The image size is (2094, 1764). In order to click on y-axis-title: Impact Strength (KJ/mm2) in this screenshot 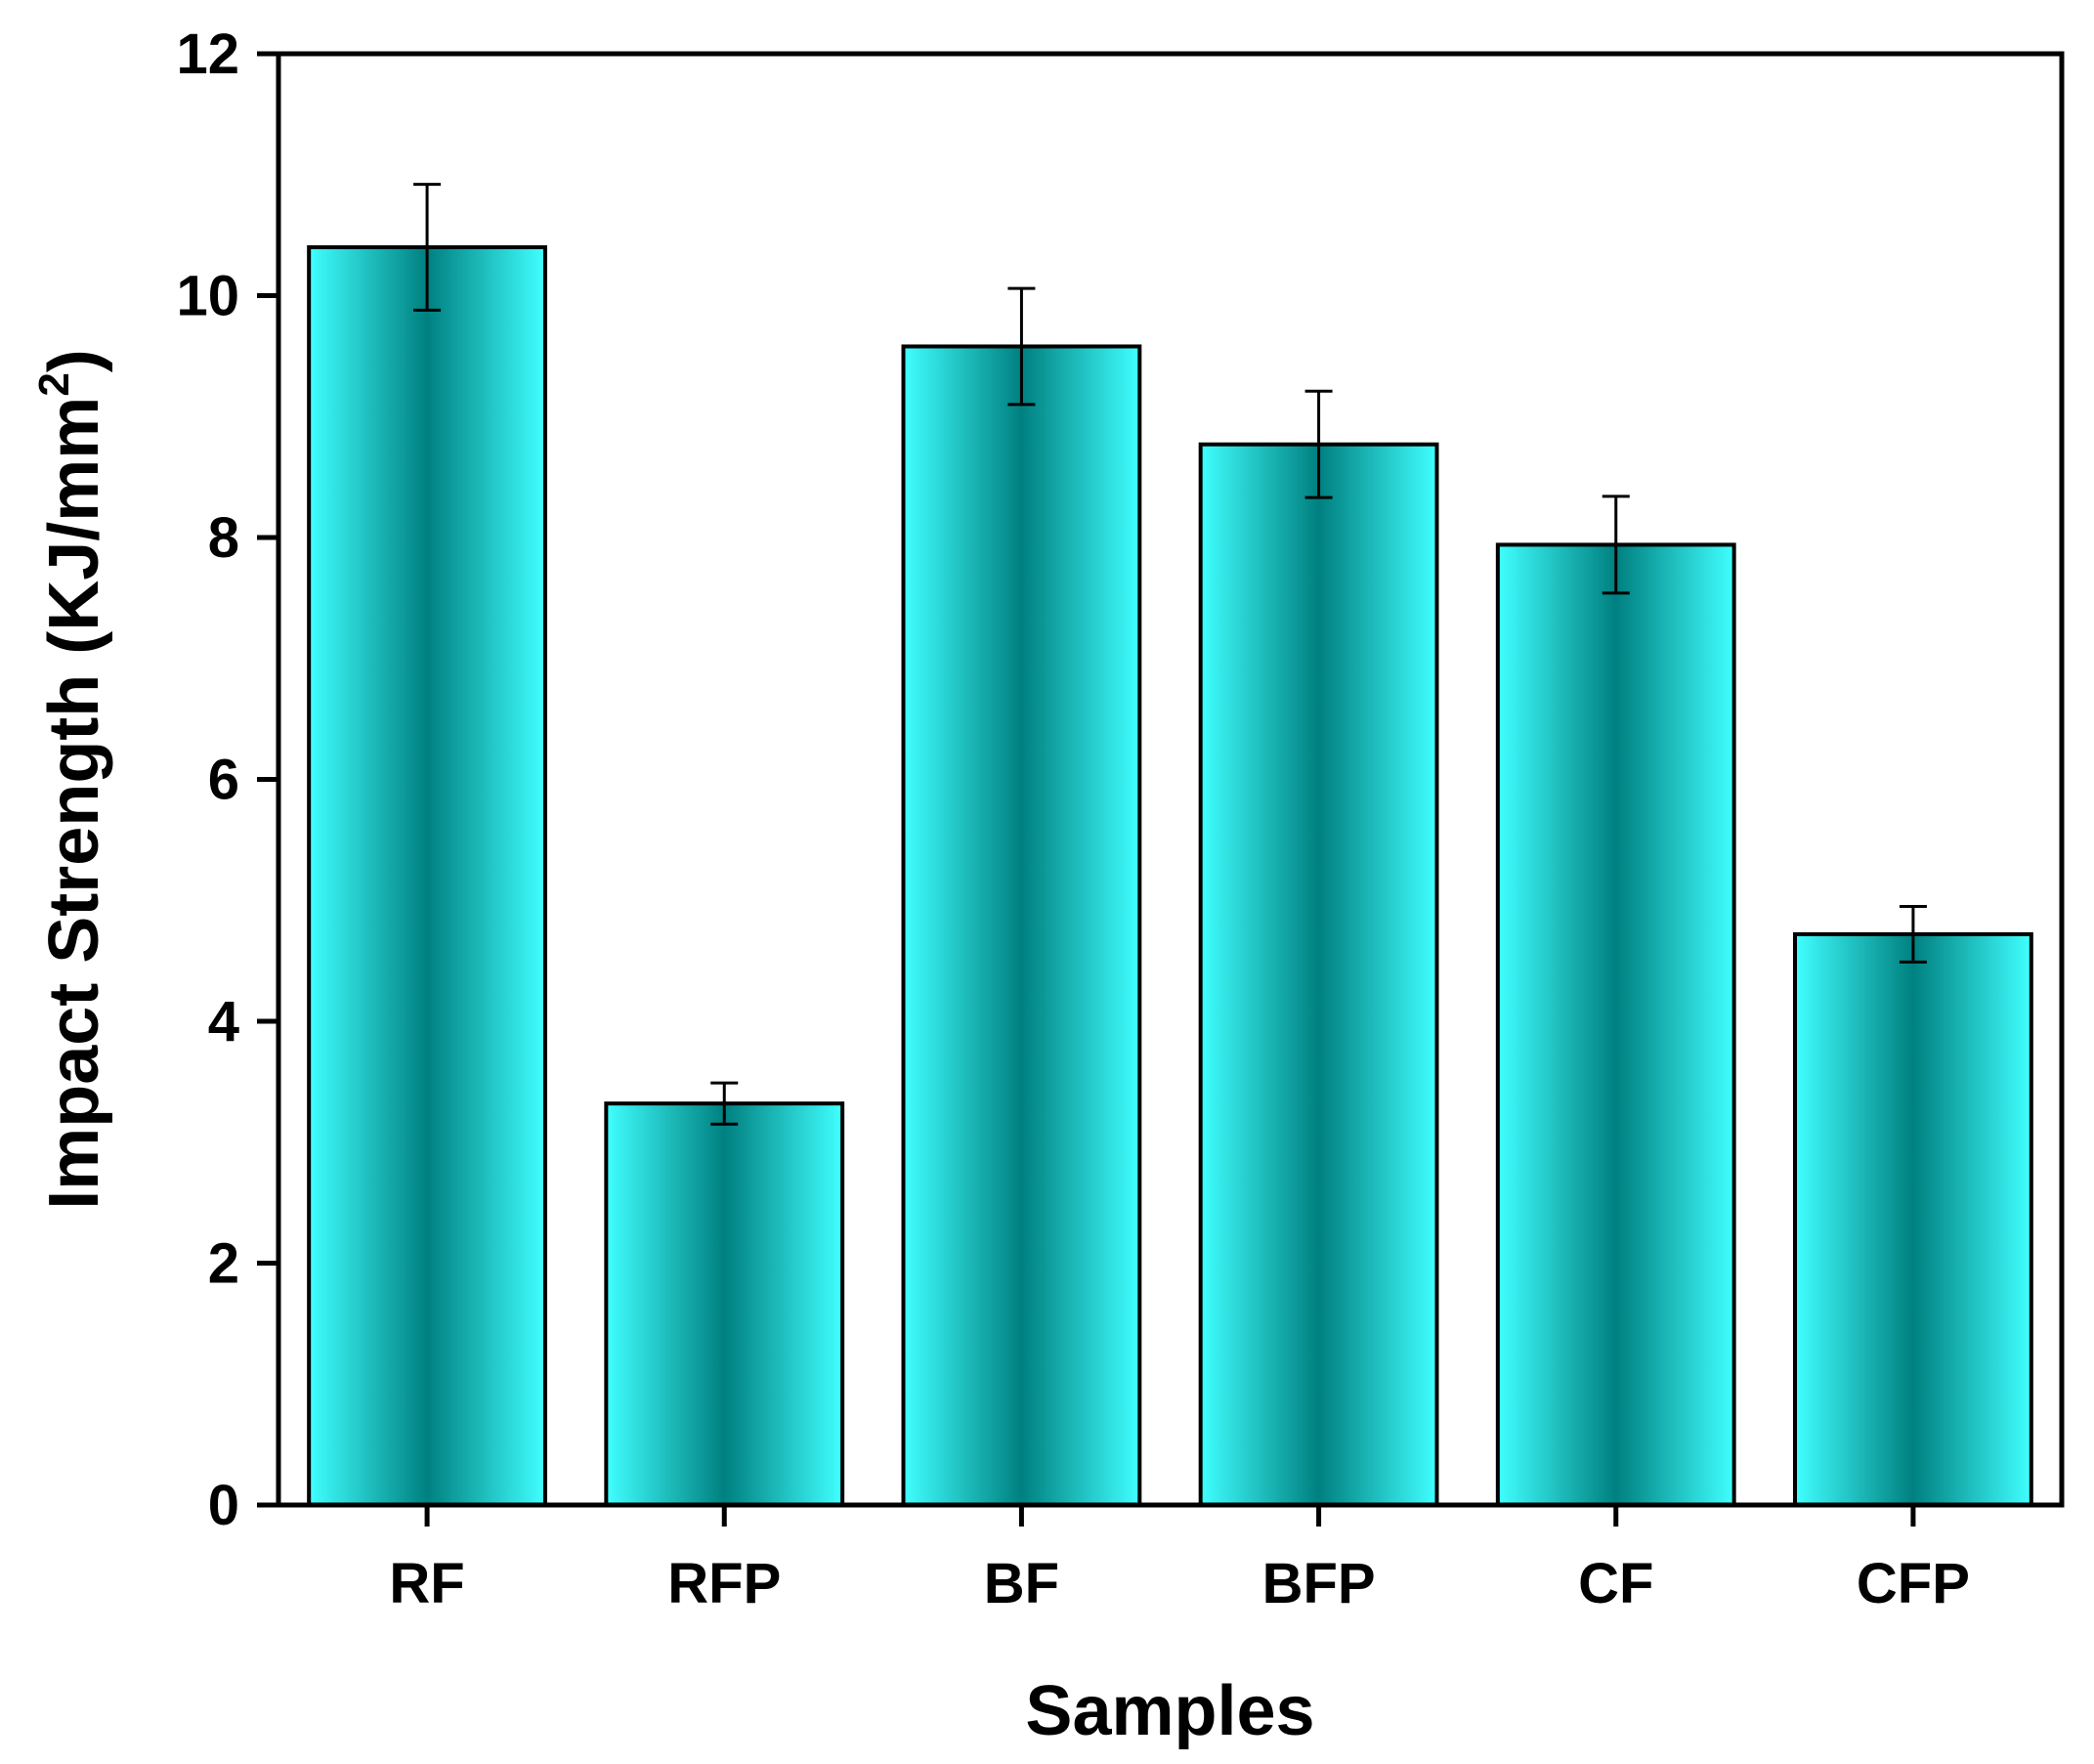, I will do `click(71, 780)`.